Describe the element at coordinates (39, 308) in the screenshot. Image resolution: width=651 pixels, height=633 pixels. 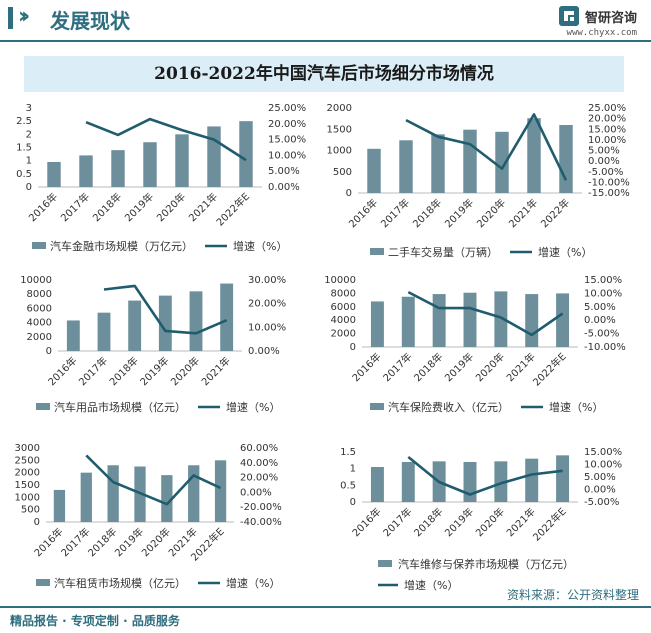
I see `left-axis-tick: 6000` at that location.